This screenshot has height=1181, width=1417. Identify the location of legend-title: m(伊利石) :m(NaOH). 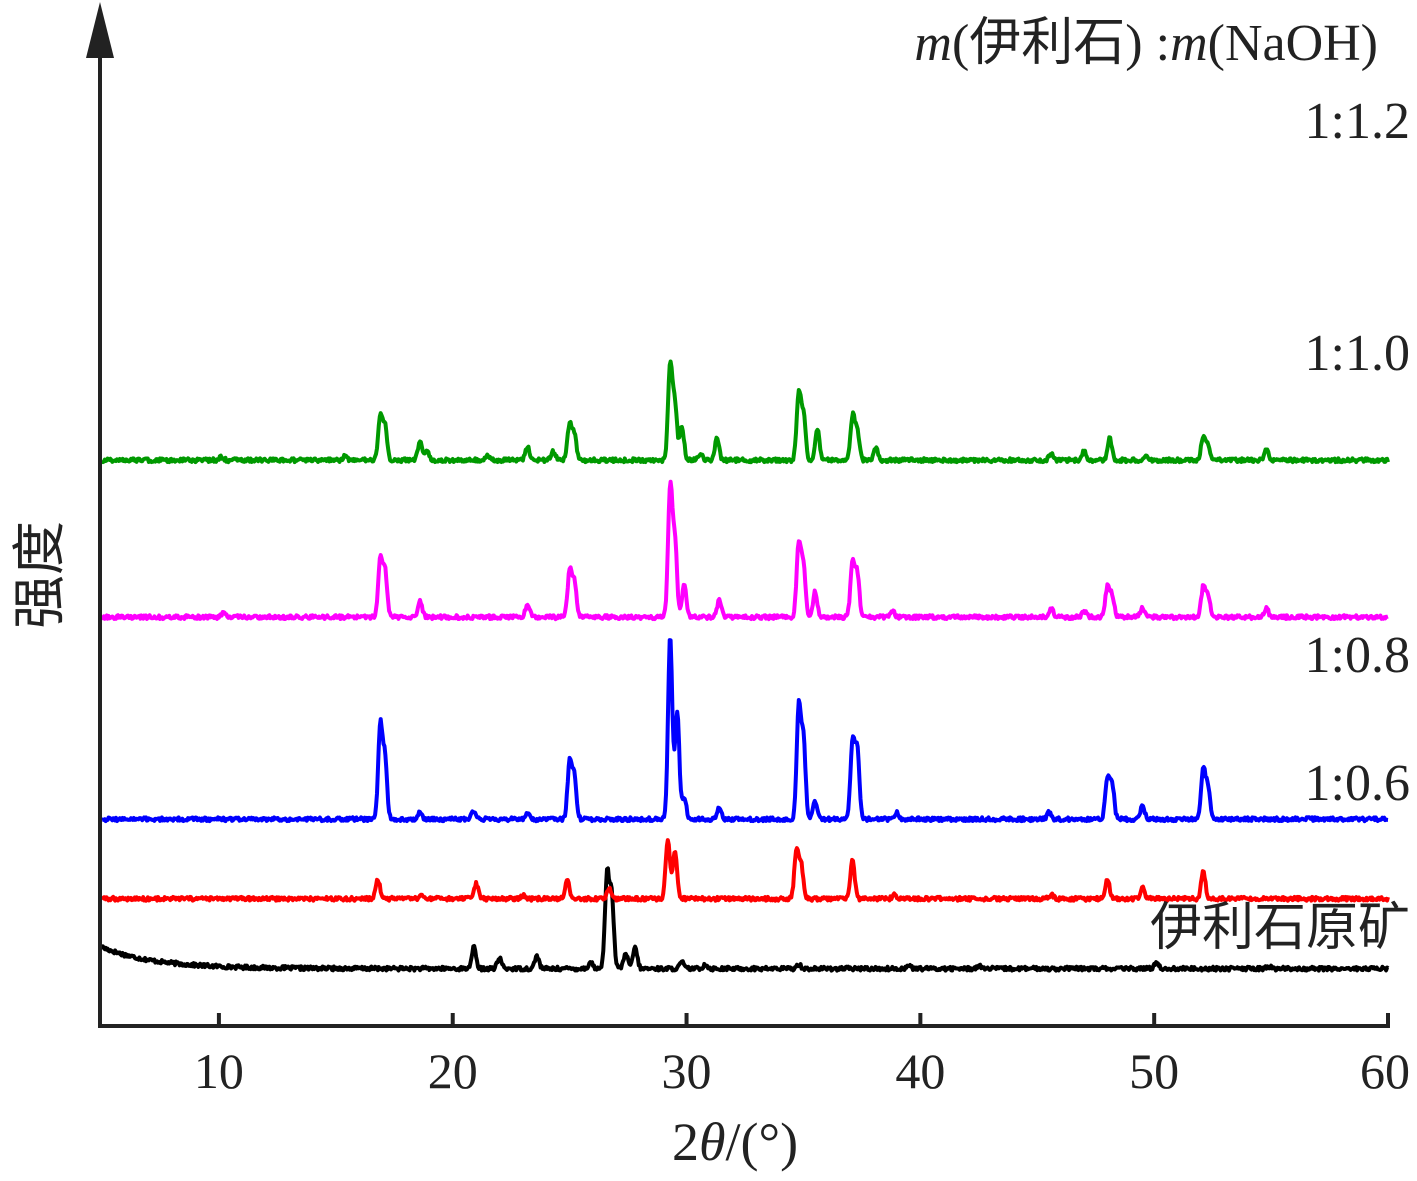
(1146, 43).